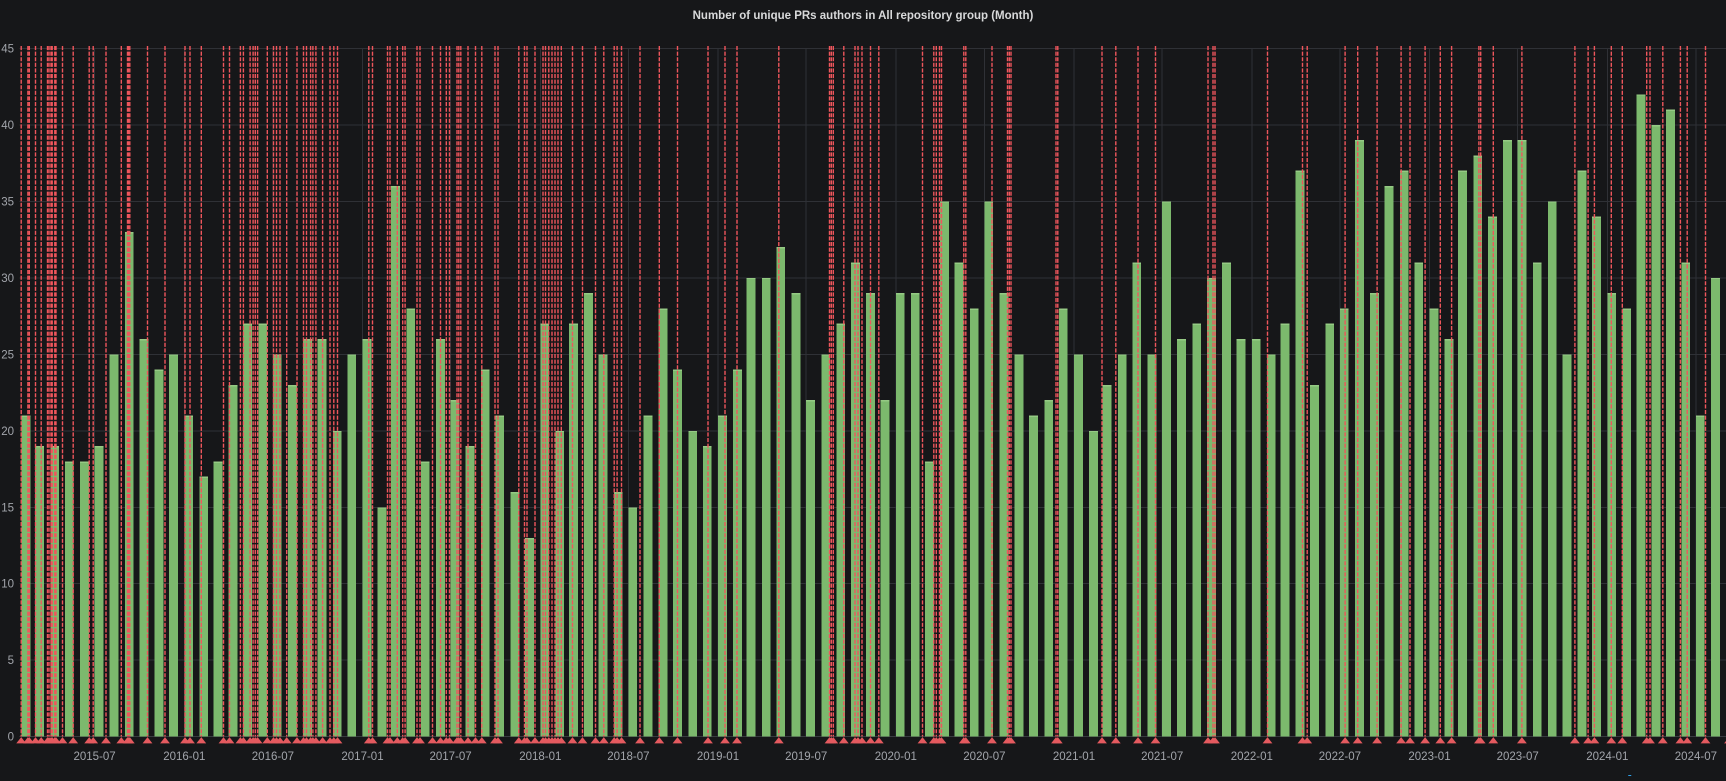 This screenshot has height=781, width=1726. What do you see at coordinates (1340, 757) in the screenshot?
I see `svg-text: 2022-07` at bounding box center [1340, 757].